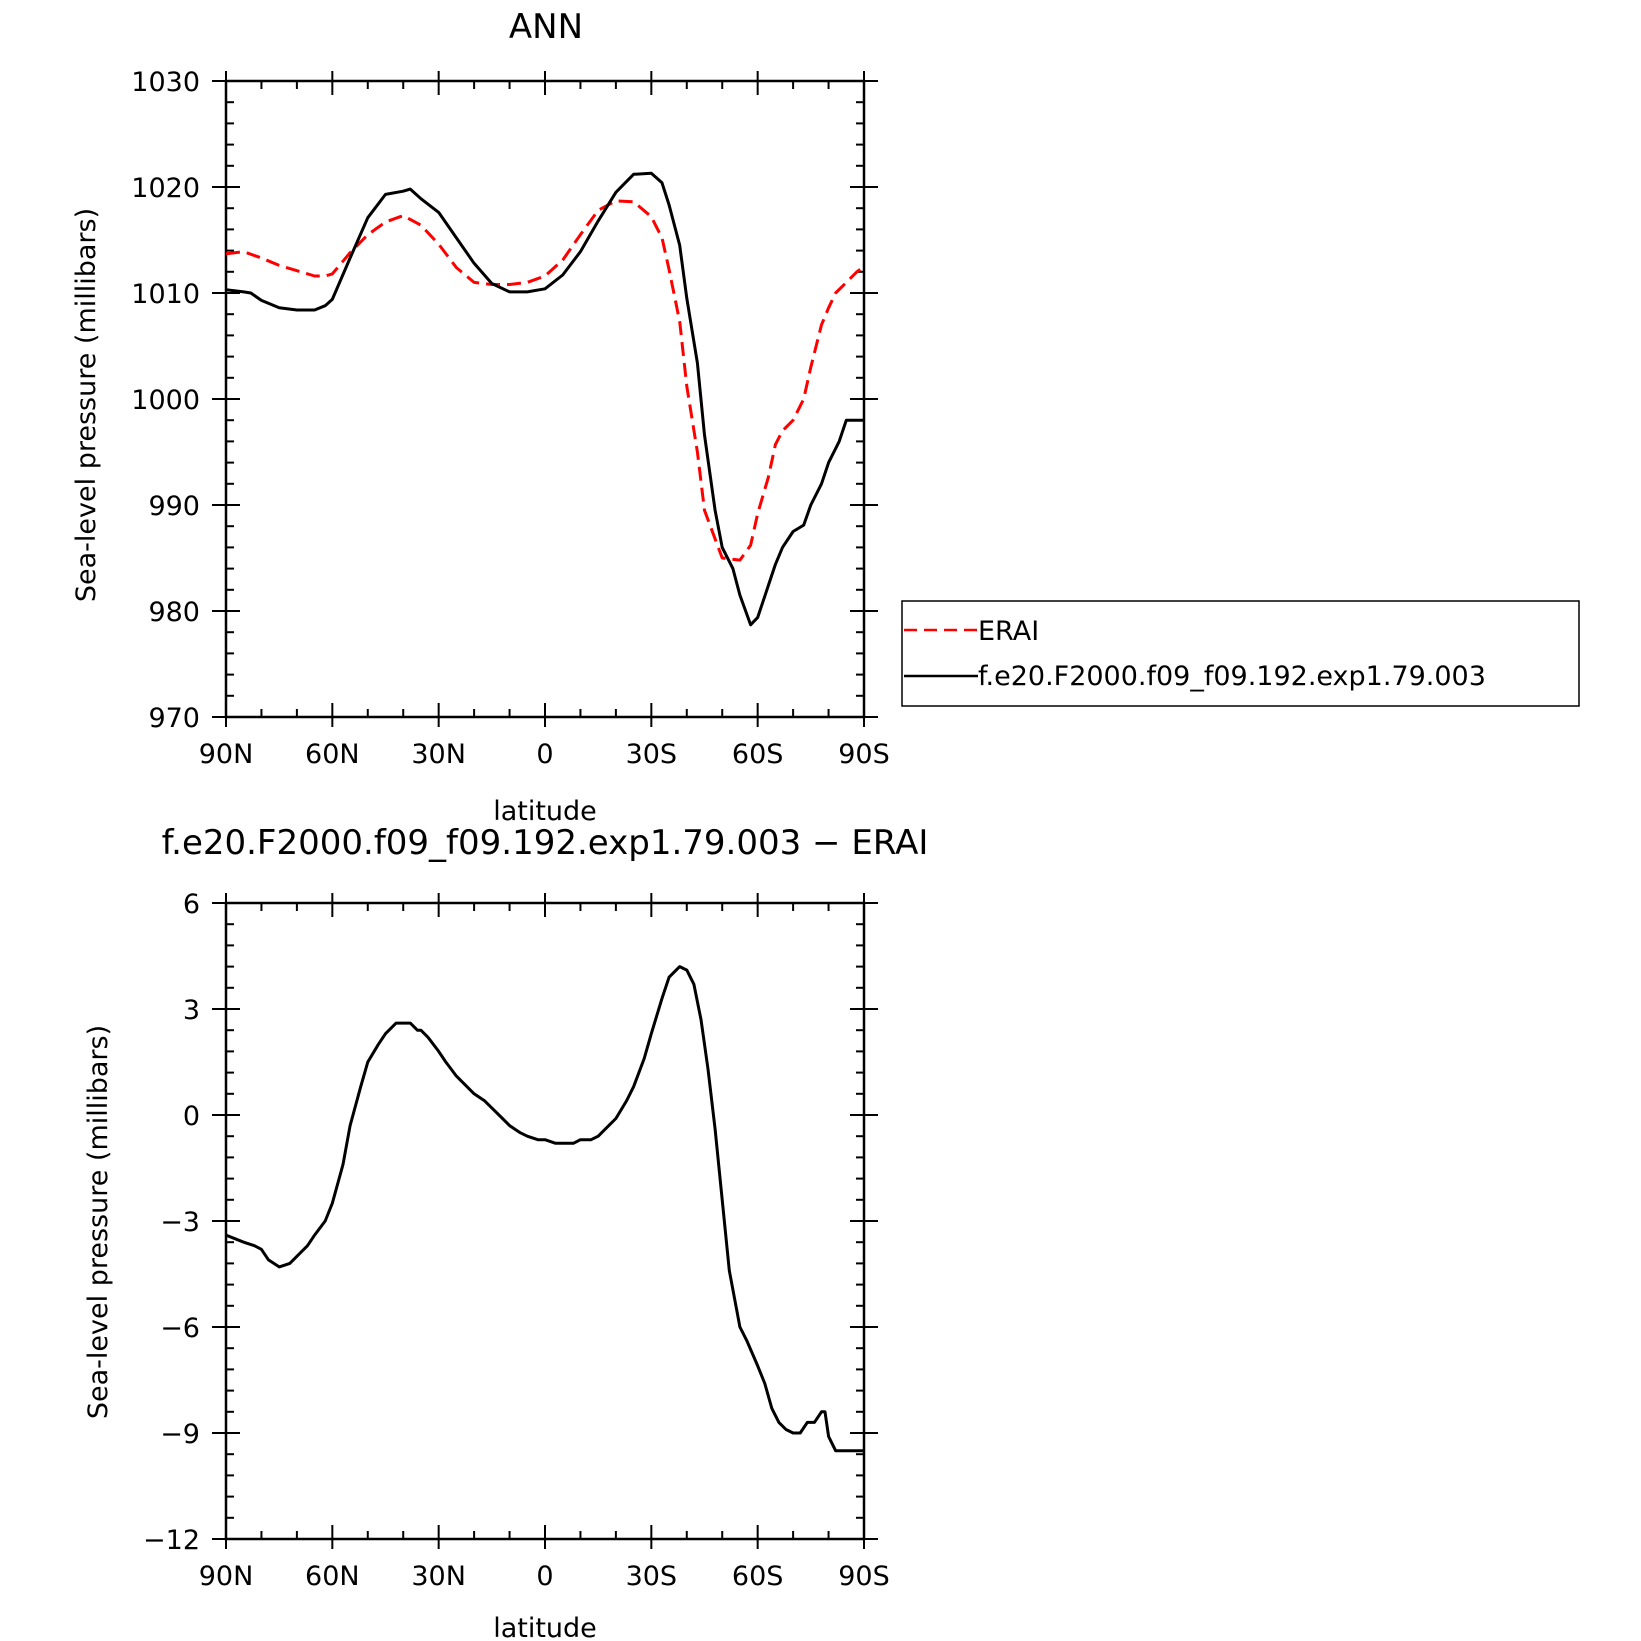 The image size is (1641, 1641). Describe the element at coordinates (165, 188) in the screenshot. I see `y-tick-label: 1020` at that location.